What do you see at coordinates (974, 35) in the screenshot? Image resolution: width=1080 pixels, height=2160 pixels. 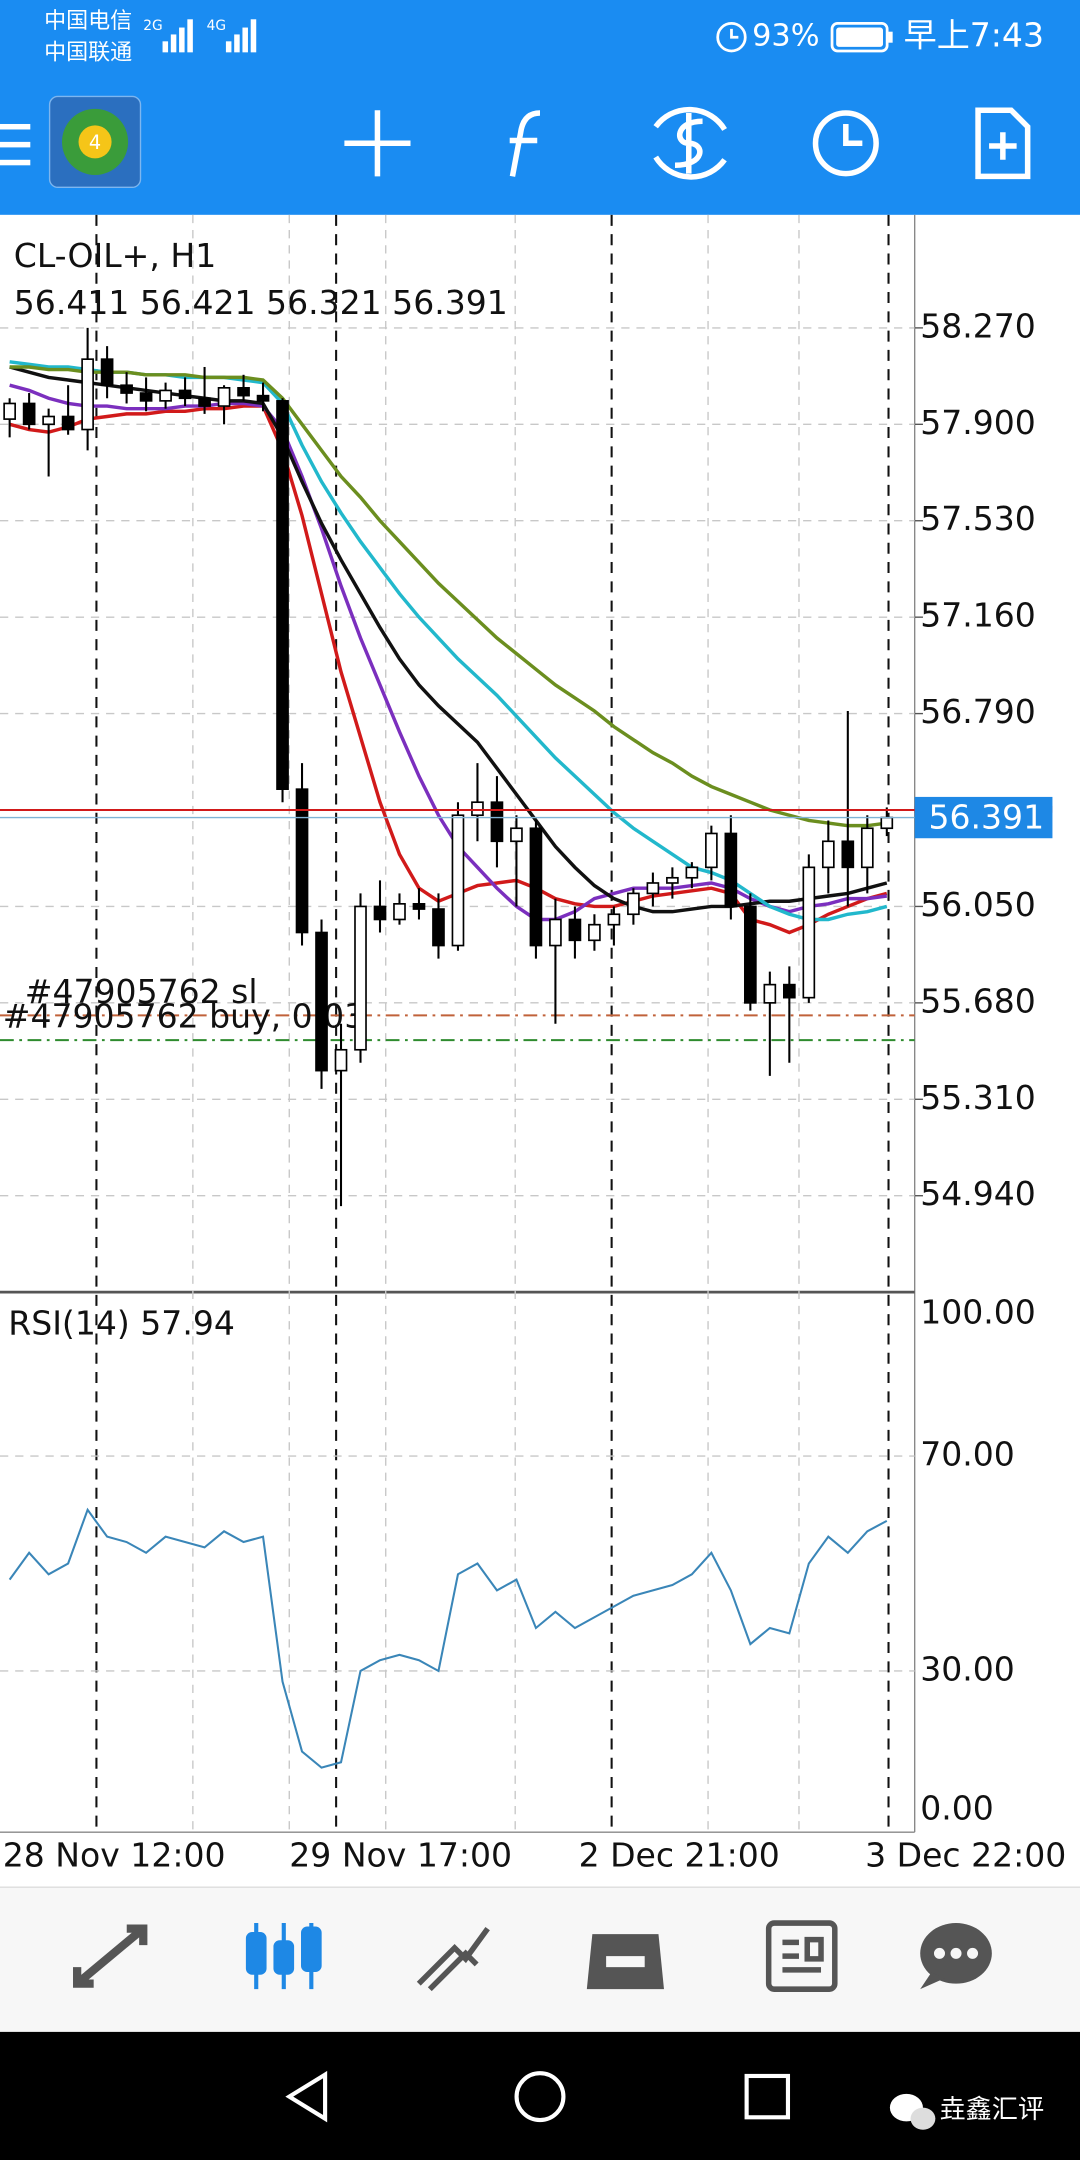 I see `clock: 早上7:43` at bounding box center [974, 35].